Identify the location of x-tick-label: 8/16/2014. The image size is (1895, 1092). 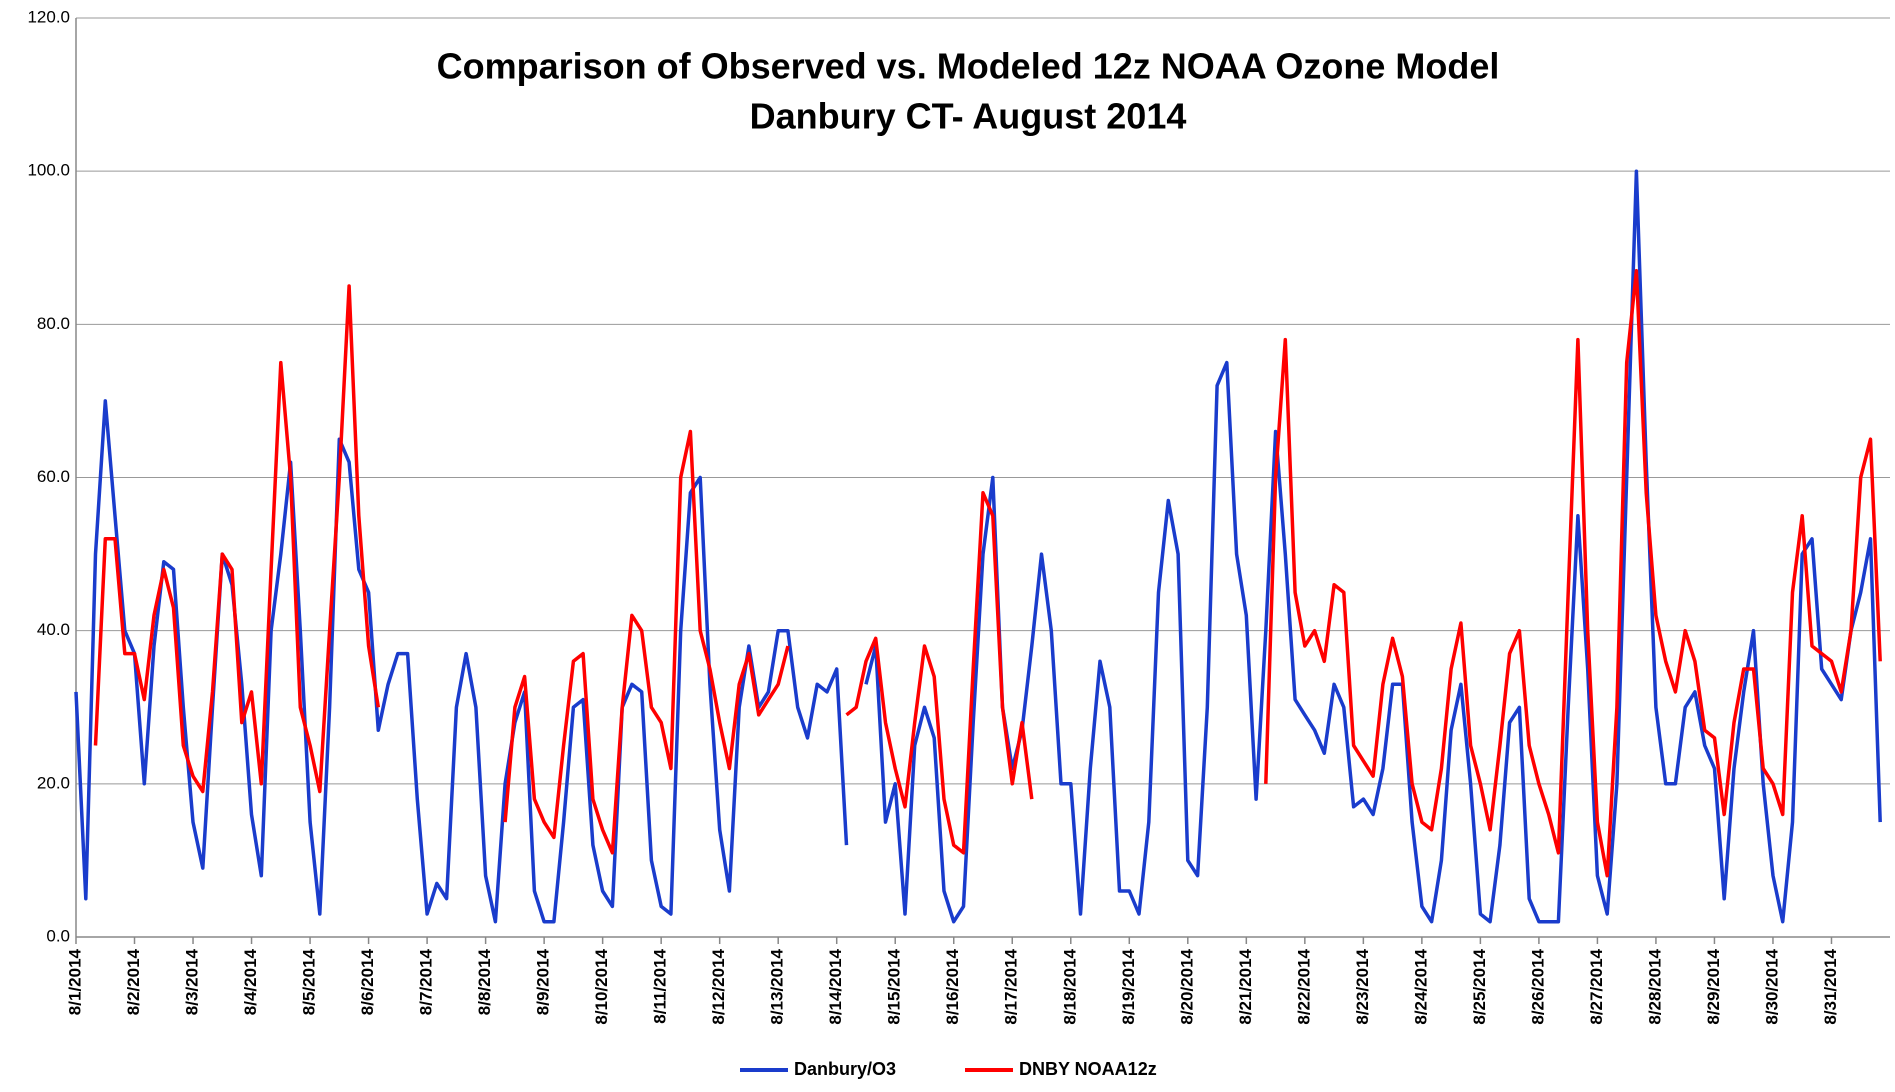
(952, 986).